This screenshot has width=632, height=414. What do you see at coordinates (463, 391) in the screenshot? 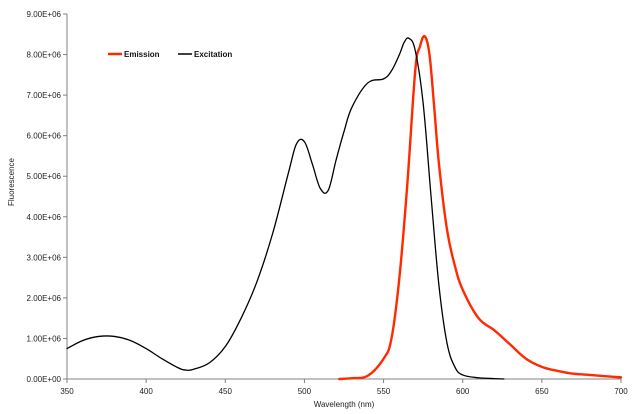
I see `x-tick-label: 600` at bounding box center [463, 391].